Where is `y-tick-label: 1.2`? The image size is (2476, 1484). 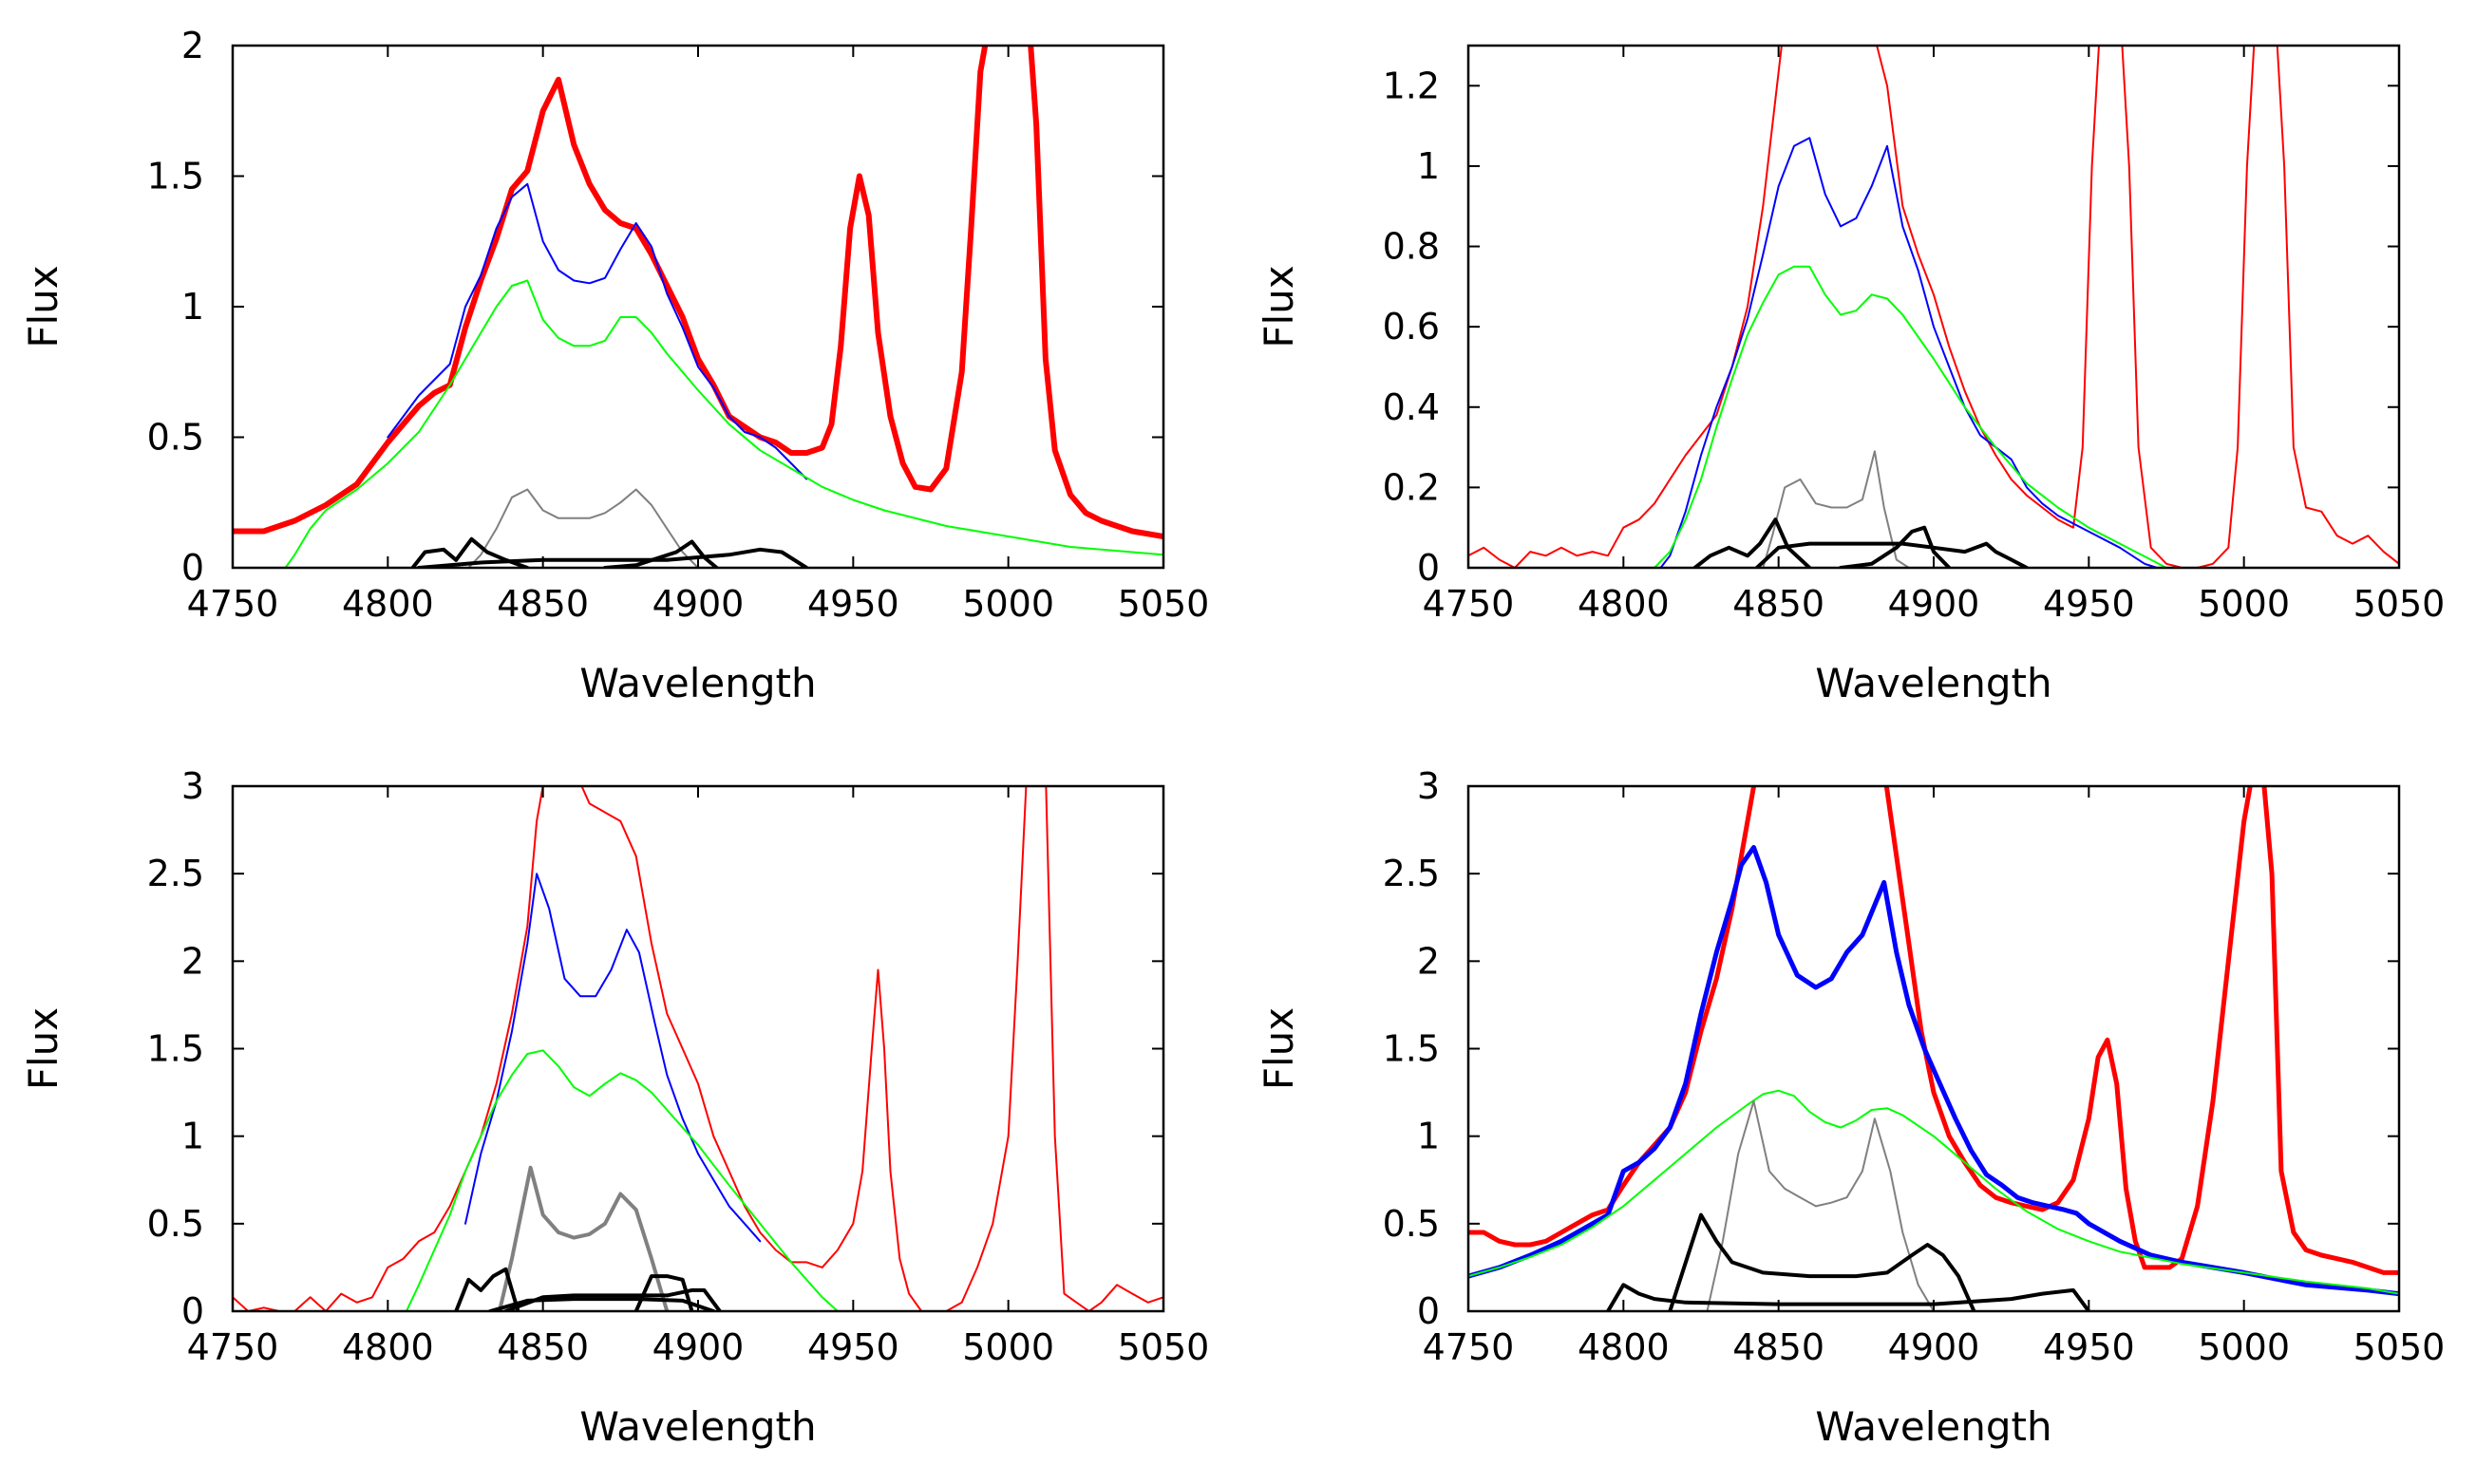
y-tick-label: 1.2 is located at coordinates (1411, 85).